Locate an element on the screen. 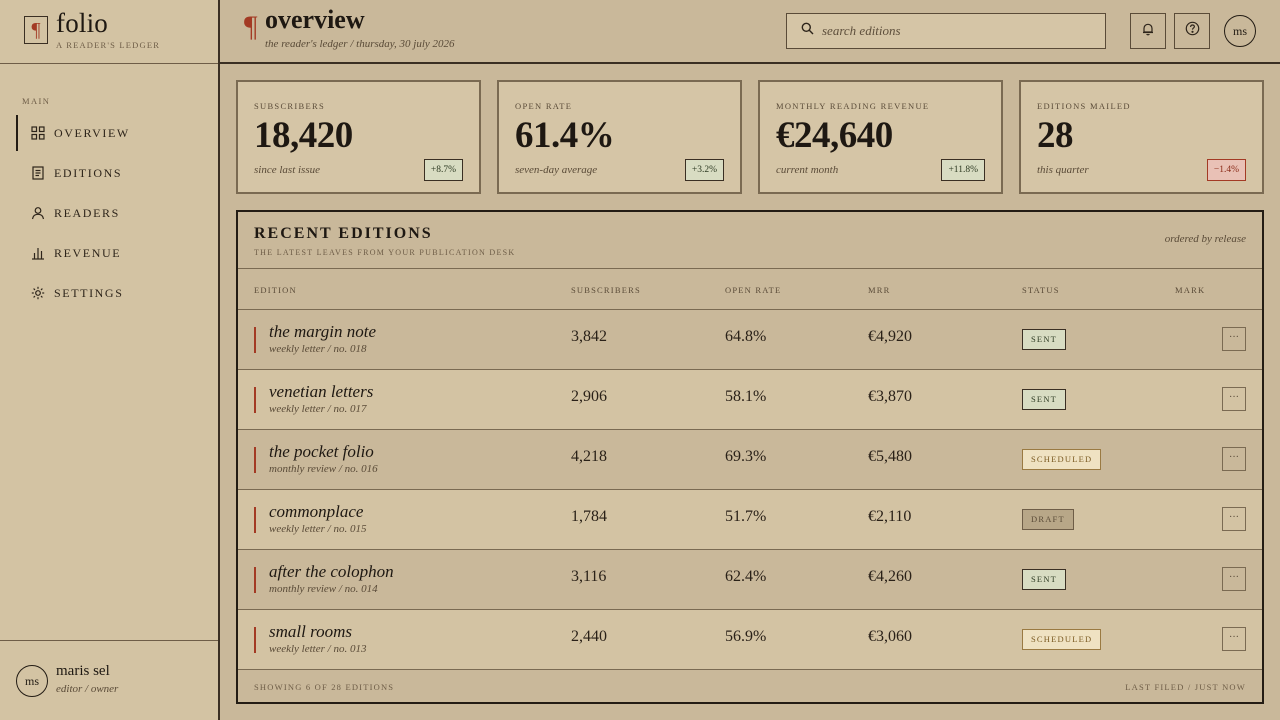  edition-meta: weekly letter / no. 015 is located at coordinates (318, 529).